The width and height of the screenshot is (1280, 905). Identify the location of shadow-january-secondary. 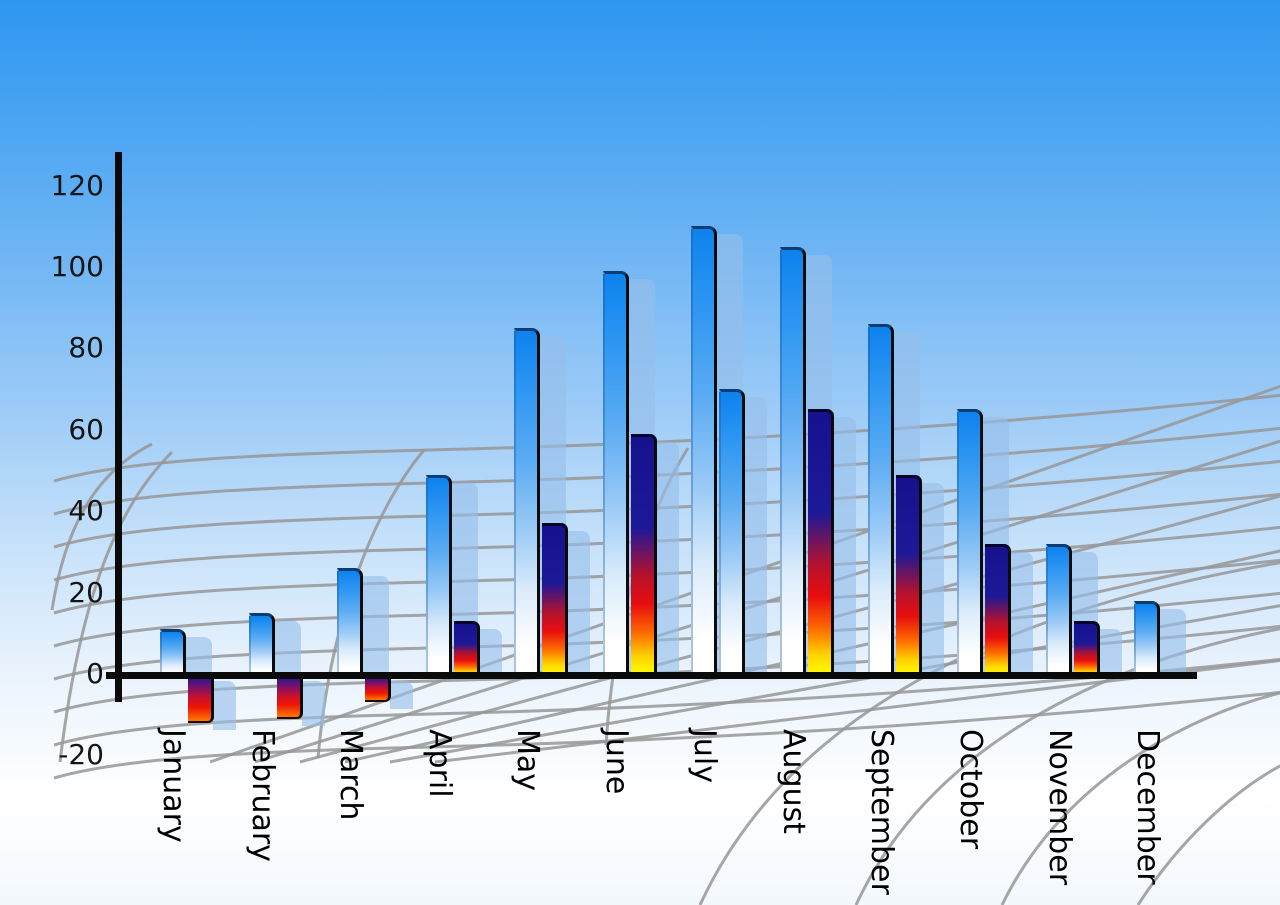
(224, 705).